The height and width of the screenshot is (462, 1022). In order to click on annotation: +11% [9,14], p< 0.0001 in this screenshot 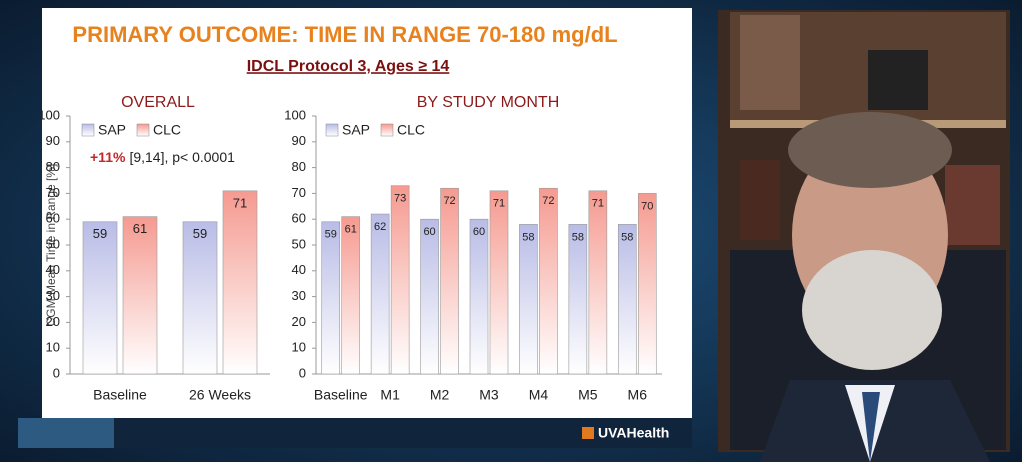, I will do `click(162, 157)`.